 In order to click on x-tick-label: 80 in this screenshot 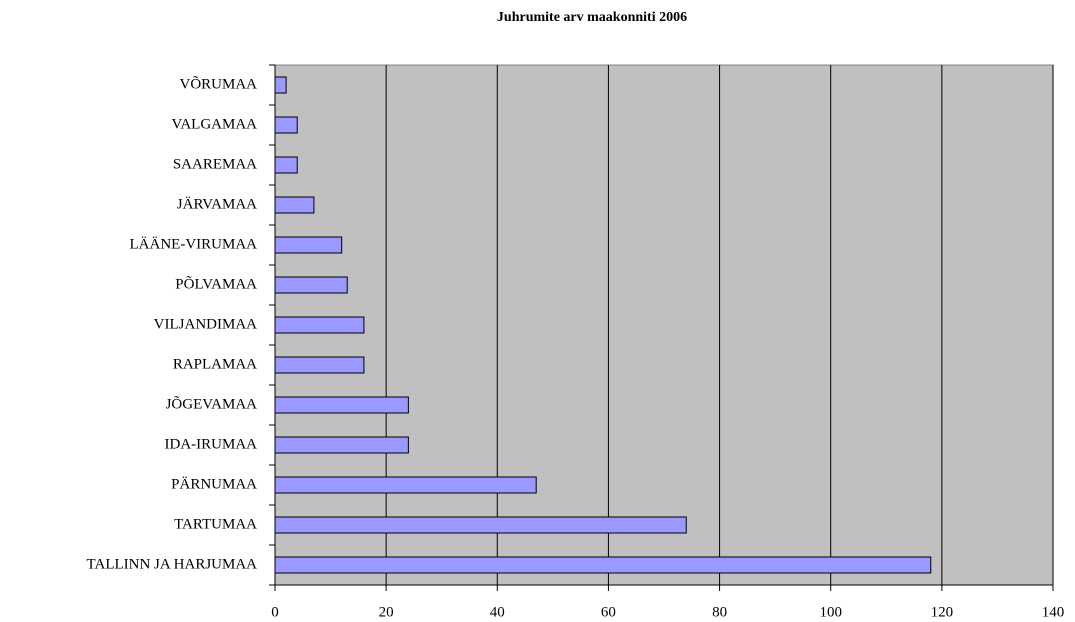, I will do `click(719, 612)`.